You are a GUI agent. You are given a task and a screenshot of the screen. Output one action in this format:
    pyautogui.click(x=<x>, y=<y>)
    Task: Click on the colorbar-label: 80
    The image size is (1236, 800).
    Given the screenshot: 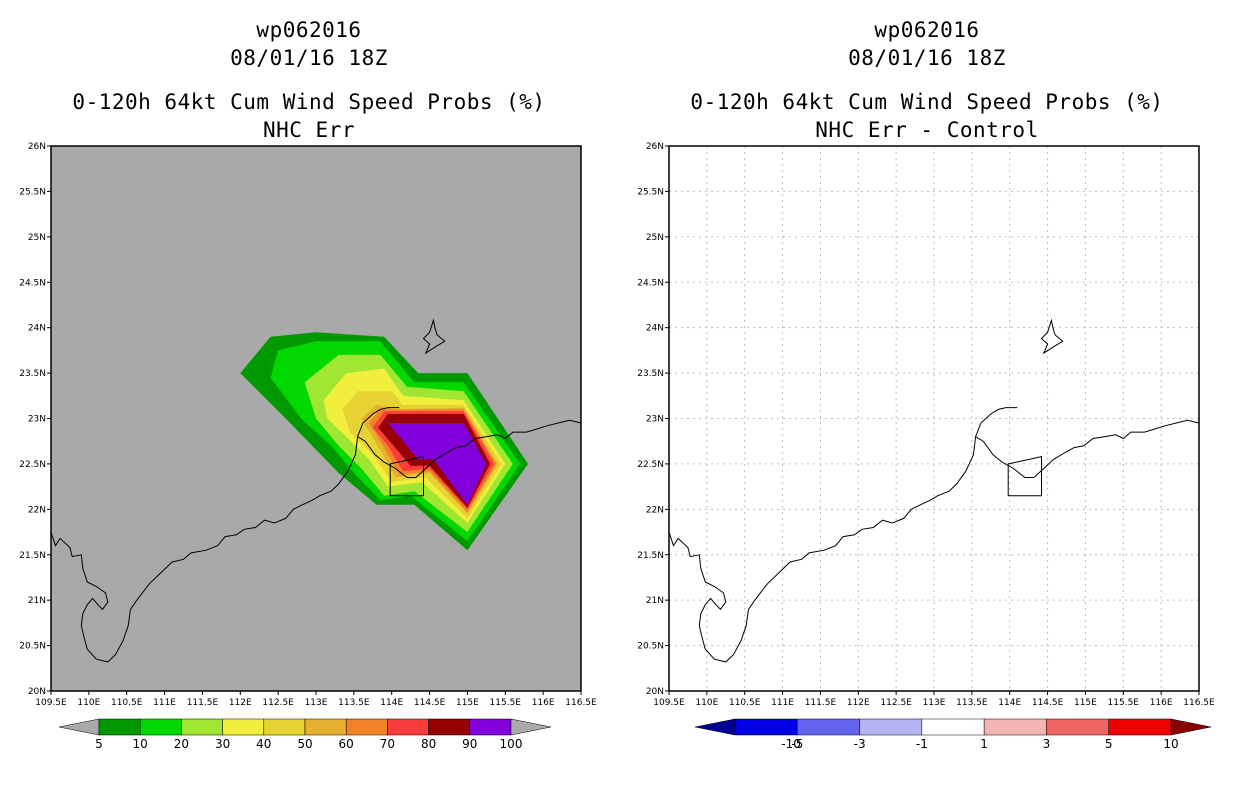 What is the action you would take?
    pyautogui.click(x=428, y=744)
    